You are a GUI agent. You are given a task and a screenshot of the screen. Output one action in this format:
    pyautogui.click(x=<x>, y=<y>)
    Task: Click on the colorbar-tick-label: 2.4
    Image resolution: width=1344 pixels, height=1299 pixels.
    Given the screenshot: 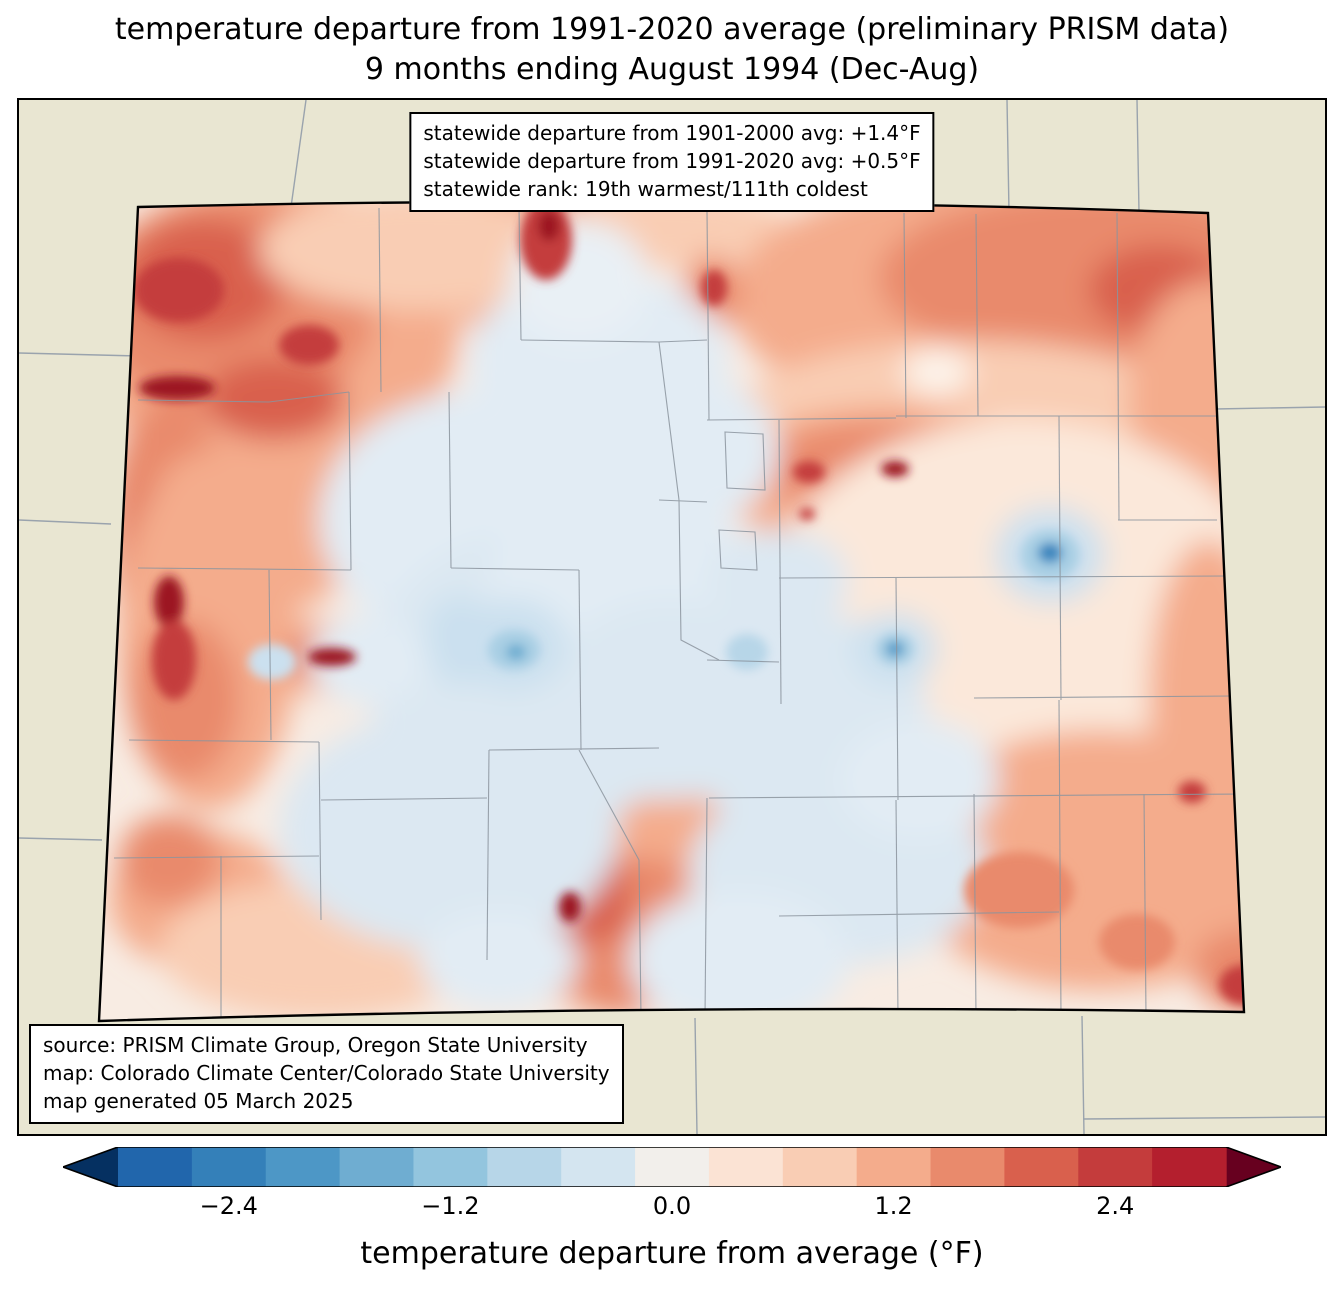 What is the action you would take?
    pyautogui.click(x=1115, y=1206)
    